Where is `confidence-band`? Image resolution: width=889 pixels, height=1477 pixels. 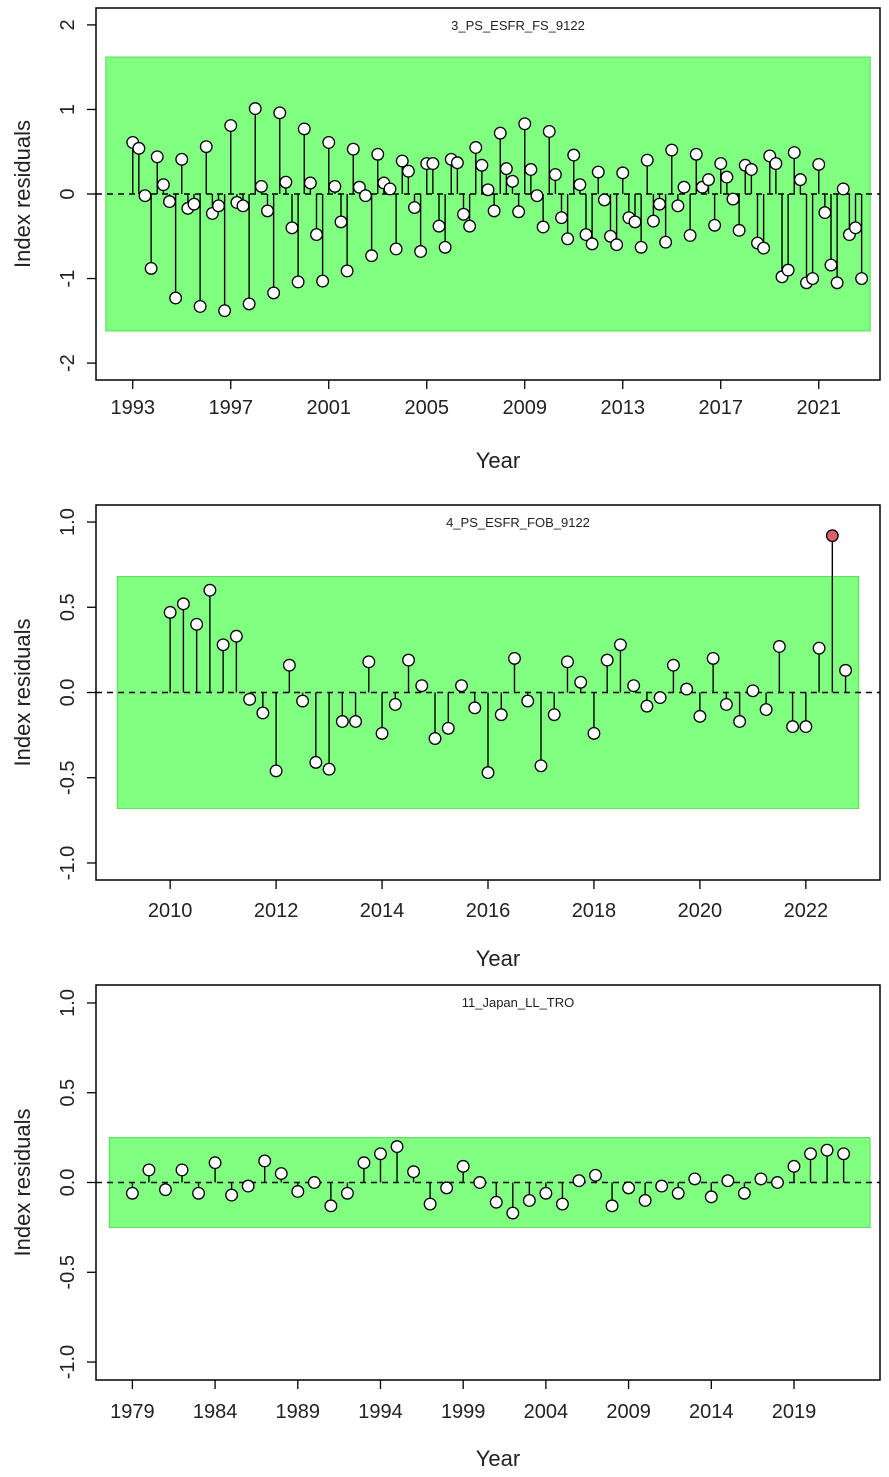 confidence-band is located at coordinates (489, 1182).